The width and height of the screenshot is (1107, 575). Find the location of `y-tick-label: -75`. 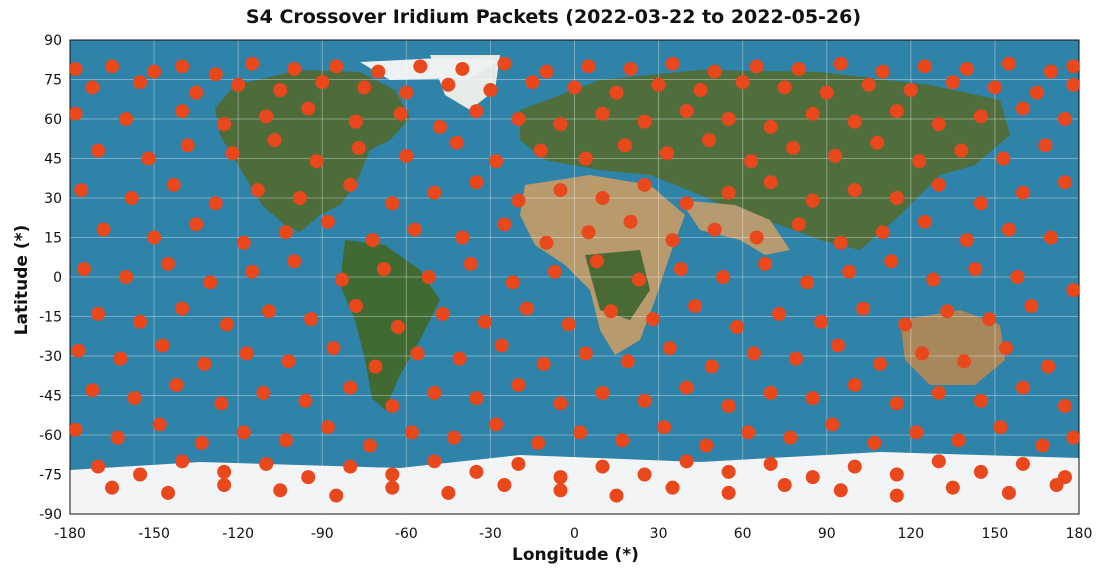

y-tick-label: -75 is located at coordinates (50, 476).